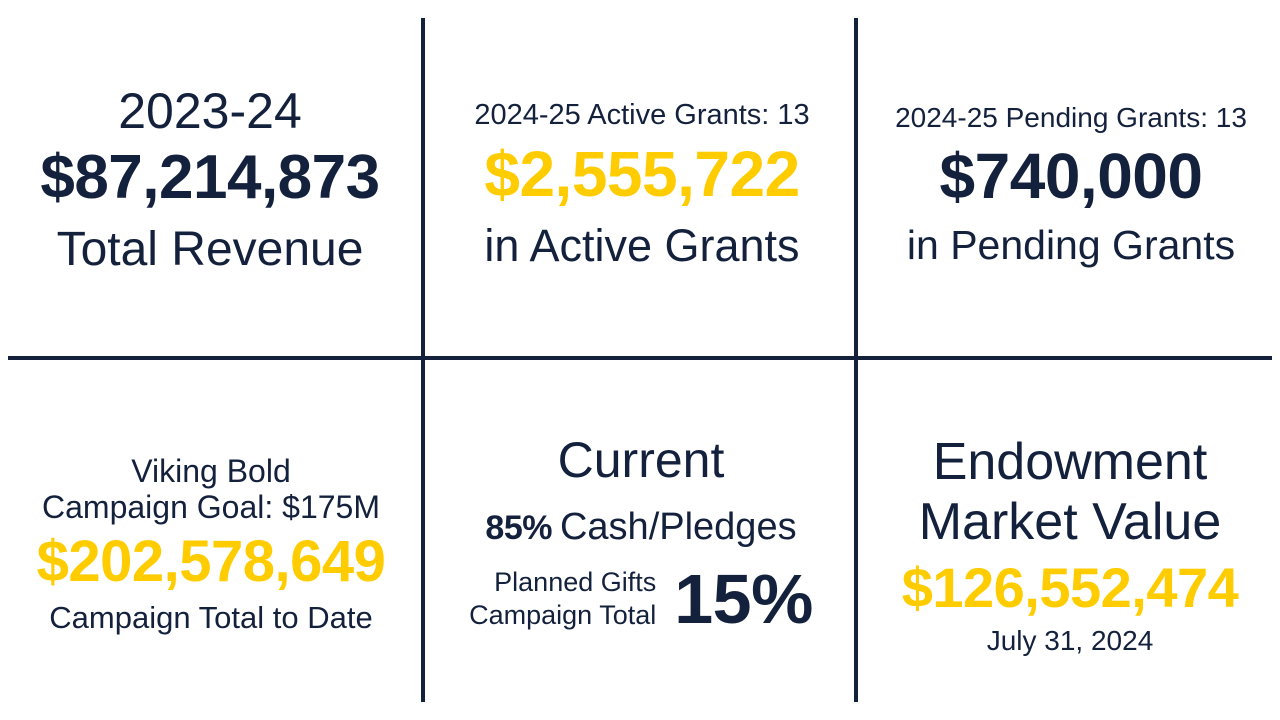 Image resolution: width=1280 pixels, height=720 pixels. Describe the element at coordinates (210, 111) in the screenshot. I see `revenue-year: 2023-24` at that location.